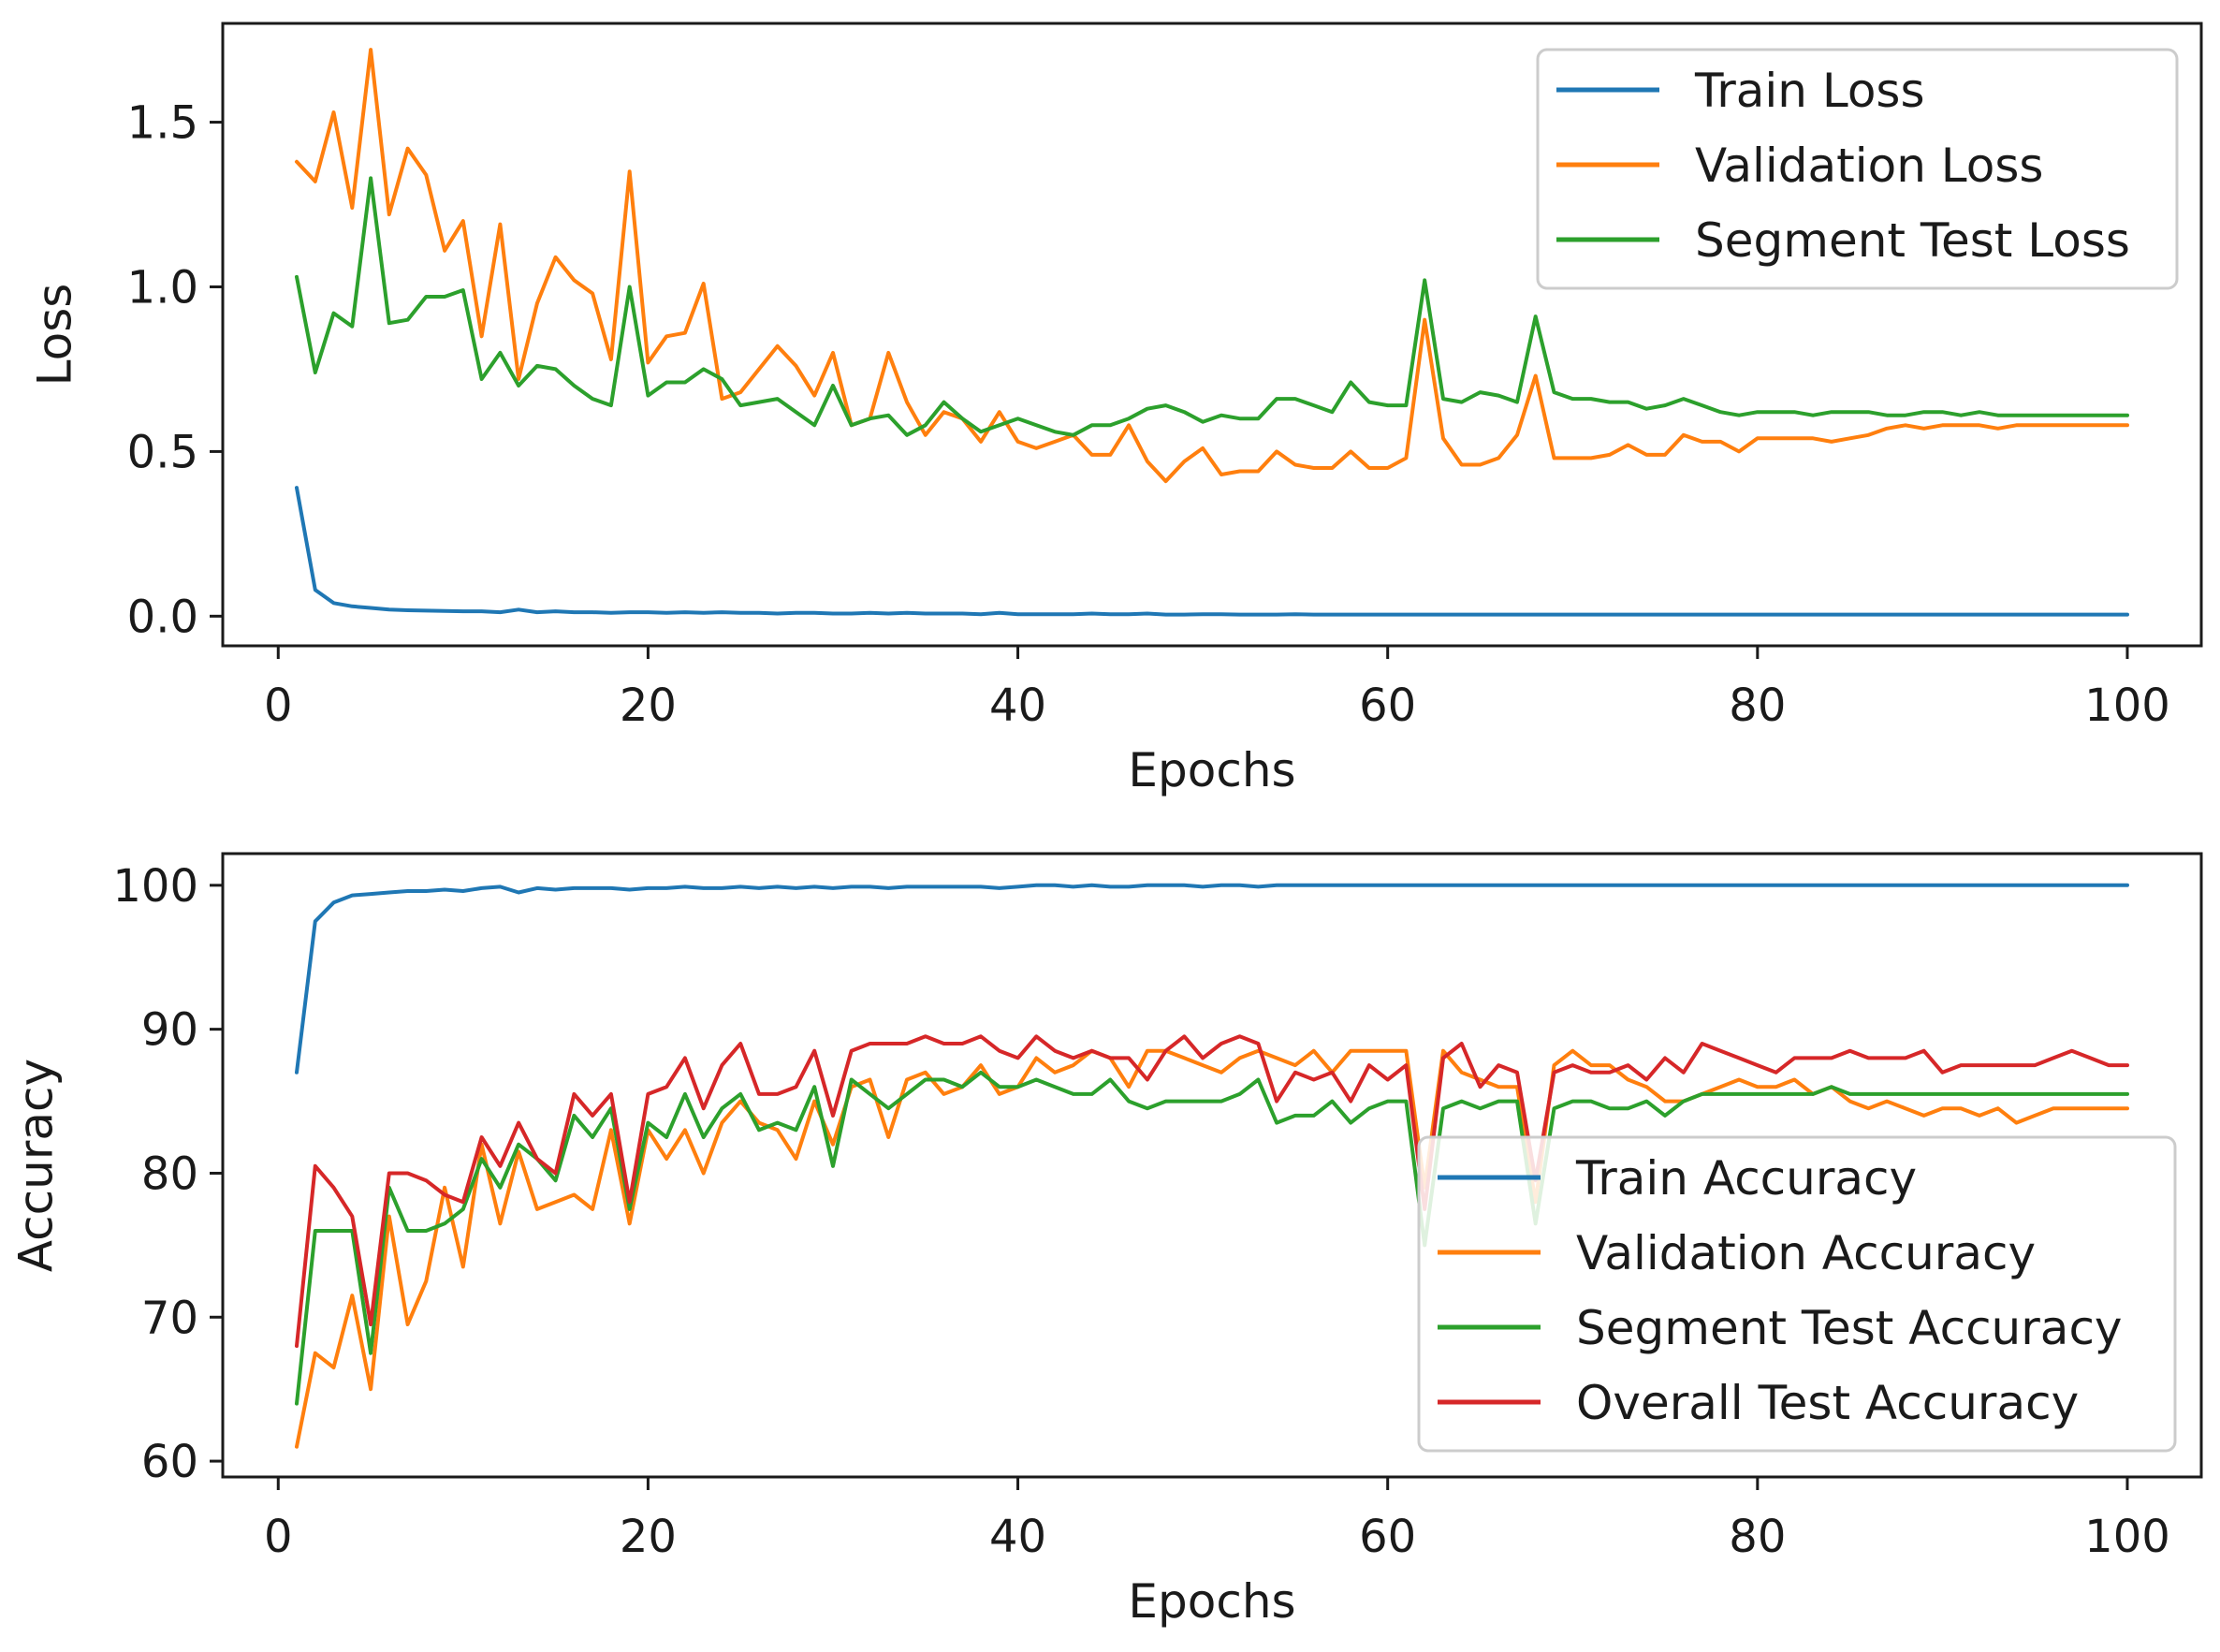 This screenshot has height=1652, width=2220. Describe the element at coordinates (1212, 551) in the screenshot. I see `series-line-train-loss` at that location.